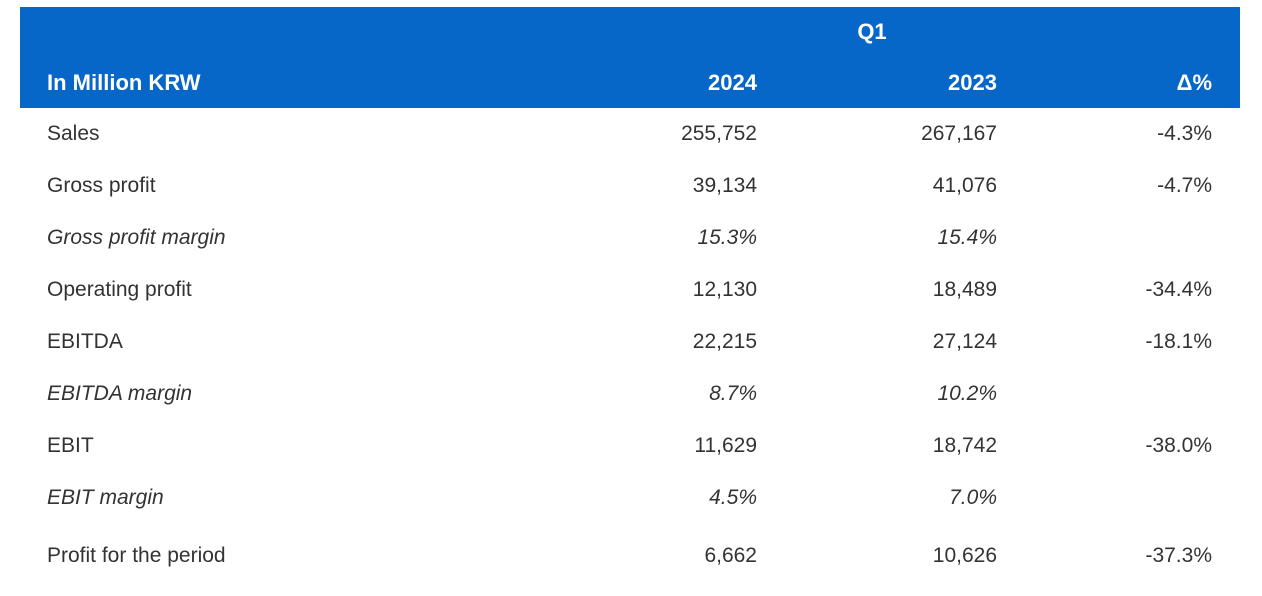 This screenshot has height=596, width=1262. Describe the element at coordinates (1194, 82) in the screenshot. I see `col-header-delta: Δ%` at that location.